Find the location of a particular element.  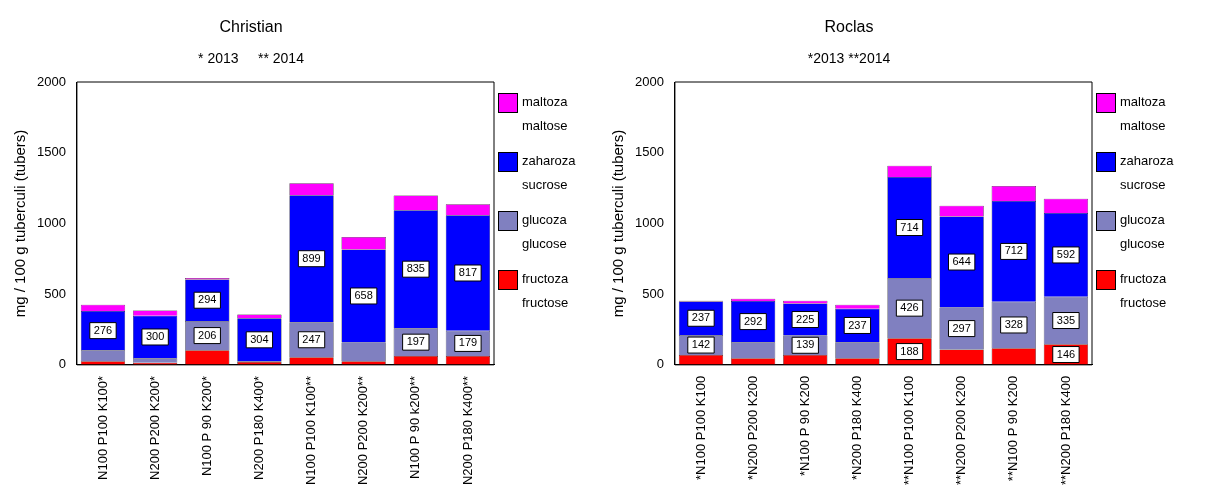

x-tick-label: N100 P100 K100** is located at coordinates (311, 430).